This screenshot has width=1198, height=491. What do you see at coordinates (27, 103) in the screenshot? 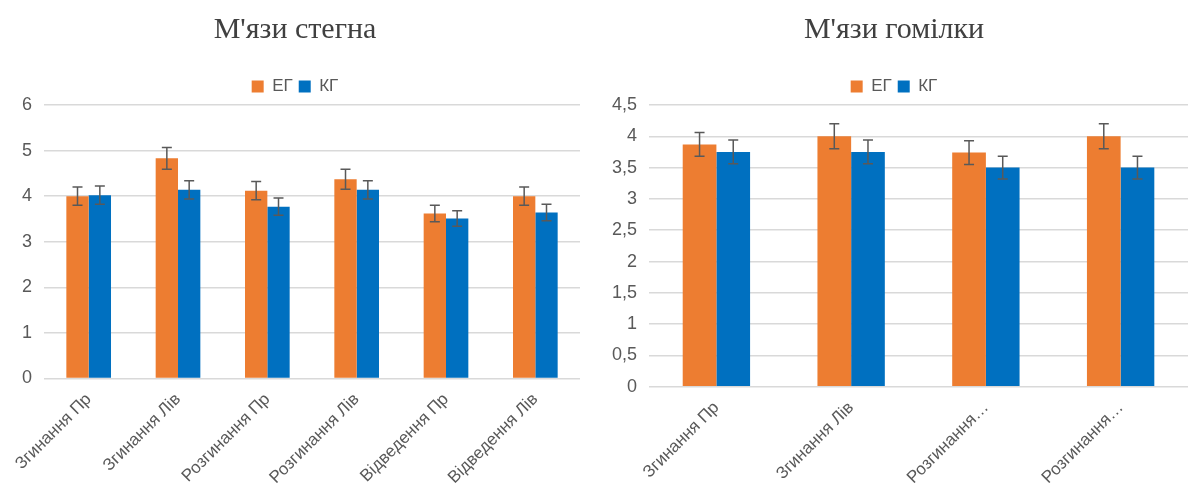
I see `y-tick-label: 6` at bounding box center [27, 103].